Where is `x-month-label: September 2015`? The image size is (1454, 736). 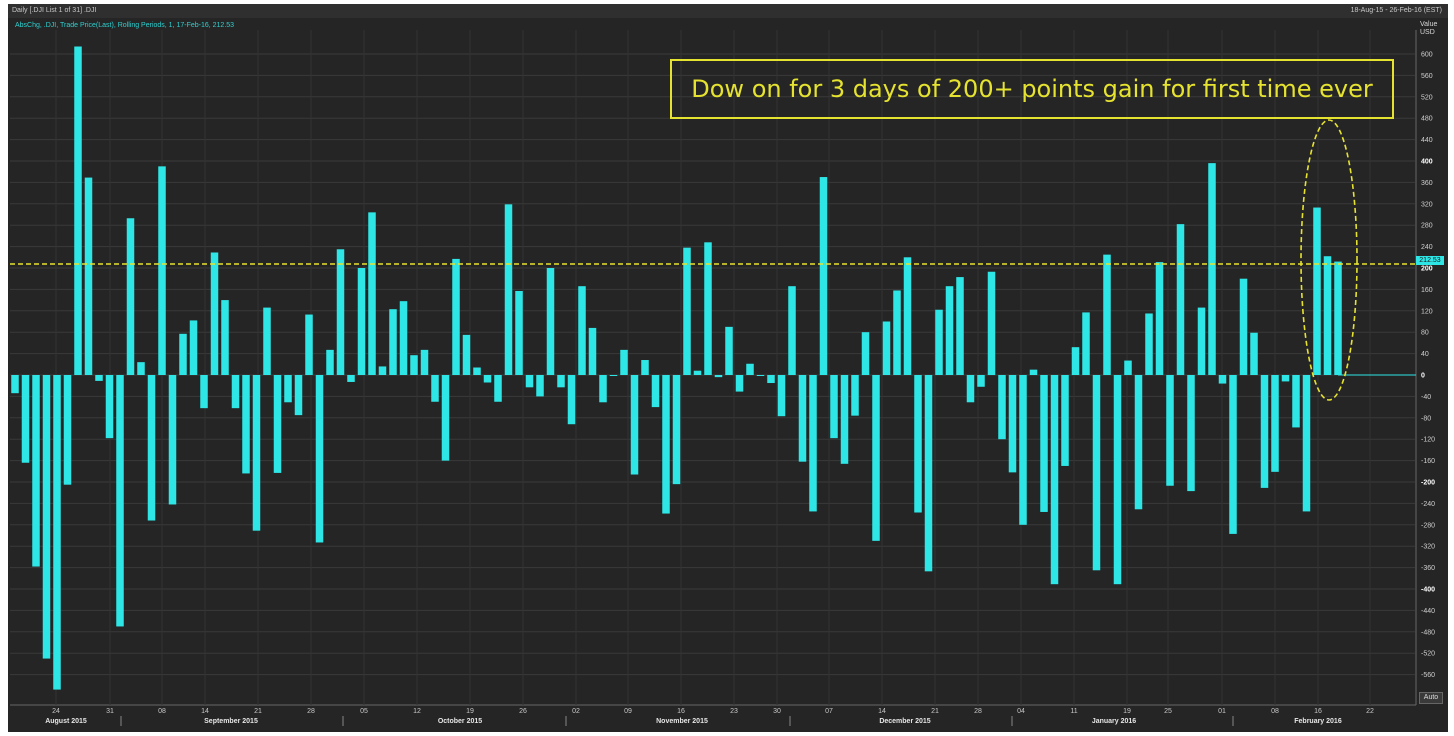 x-month-label: September 2015 is located at coordinates (231, 721).